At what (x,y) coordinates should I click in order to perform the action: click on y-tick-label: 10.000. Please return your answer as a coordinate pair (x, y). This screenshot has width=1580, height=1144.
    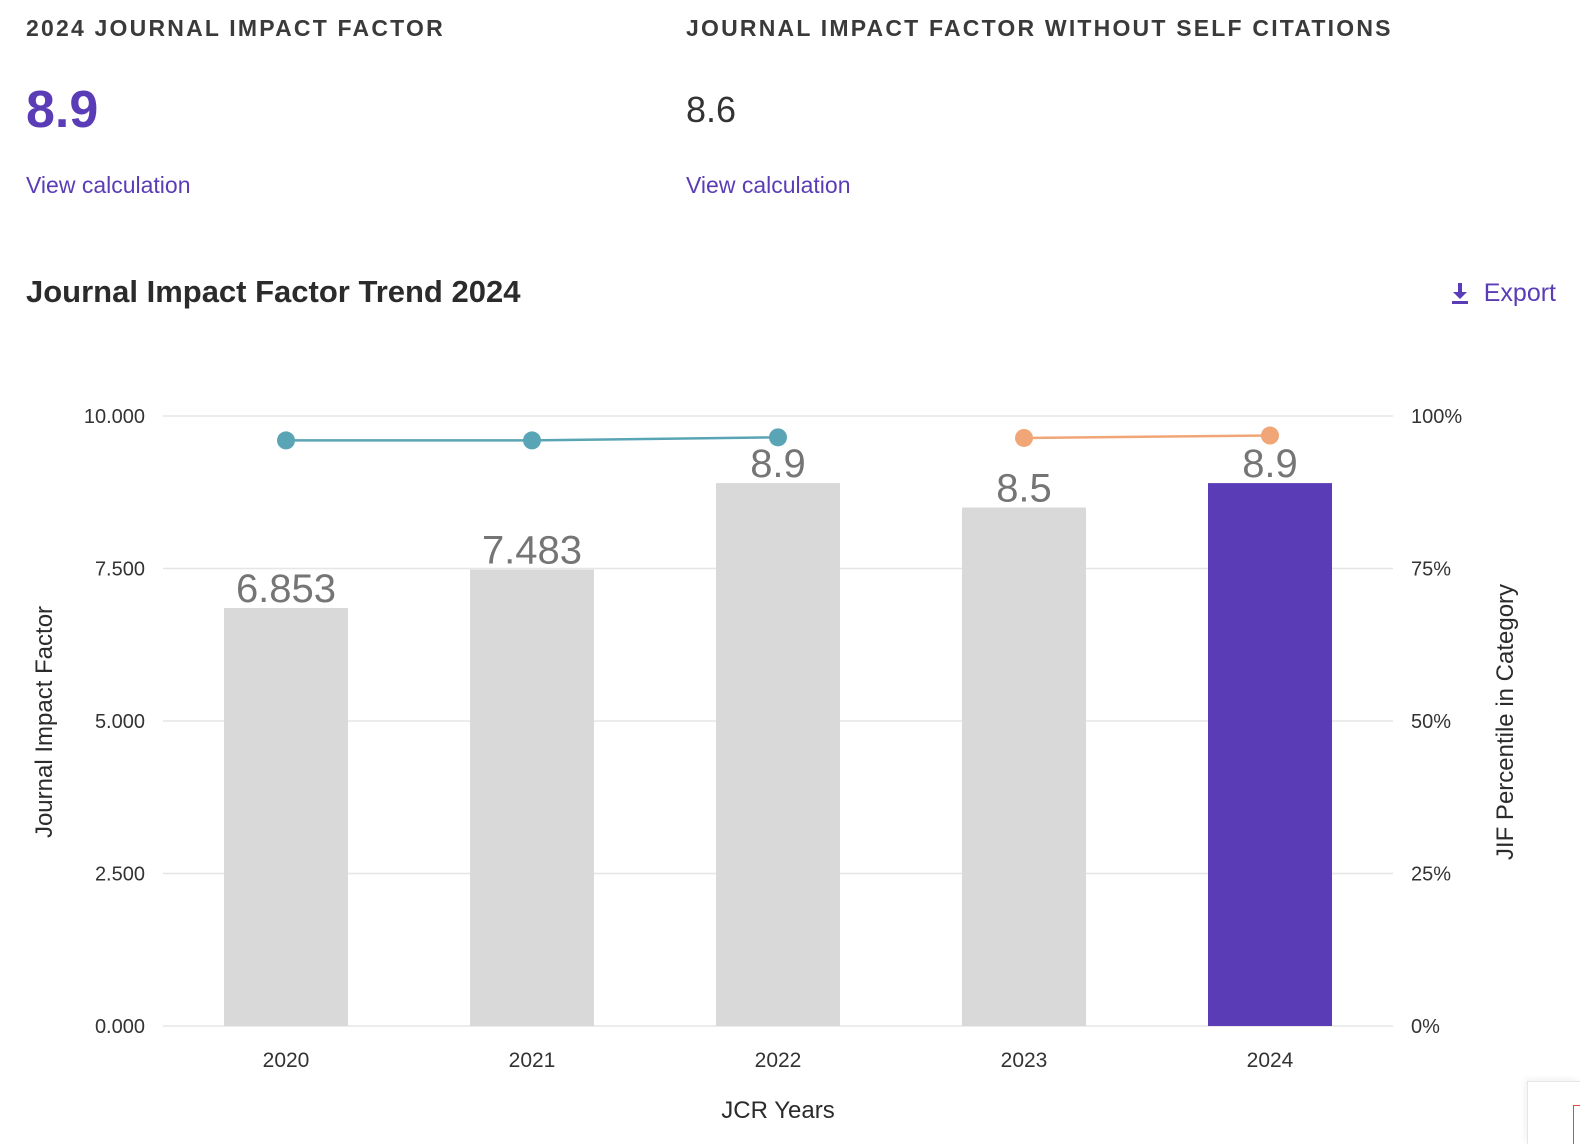
    Looking at the image, I should click on (114, 417).